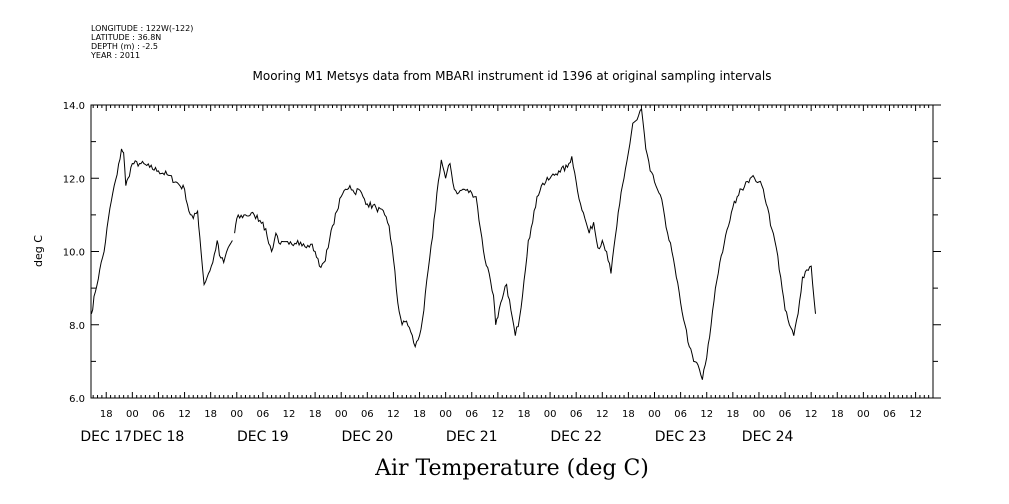 The width and height of the screenshot is (1009, 504). I want to click on y-tick-label: 12.0, so click(74, 179).